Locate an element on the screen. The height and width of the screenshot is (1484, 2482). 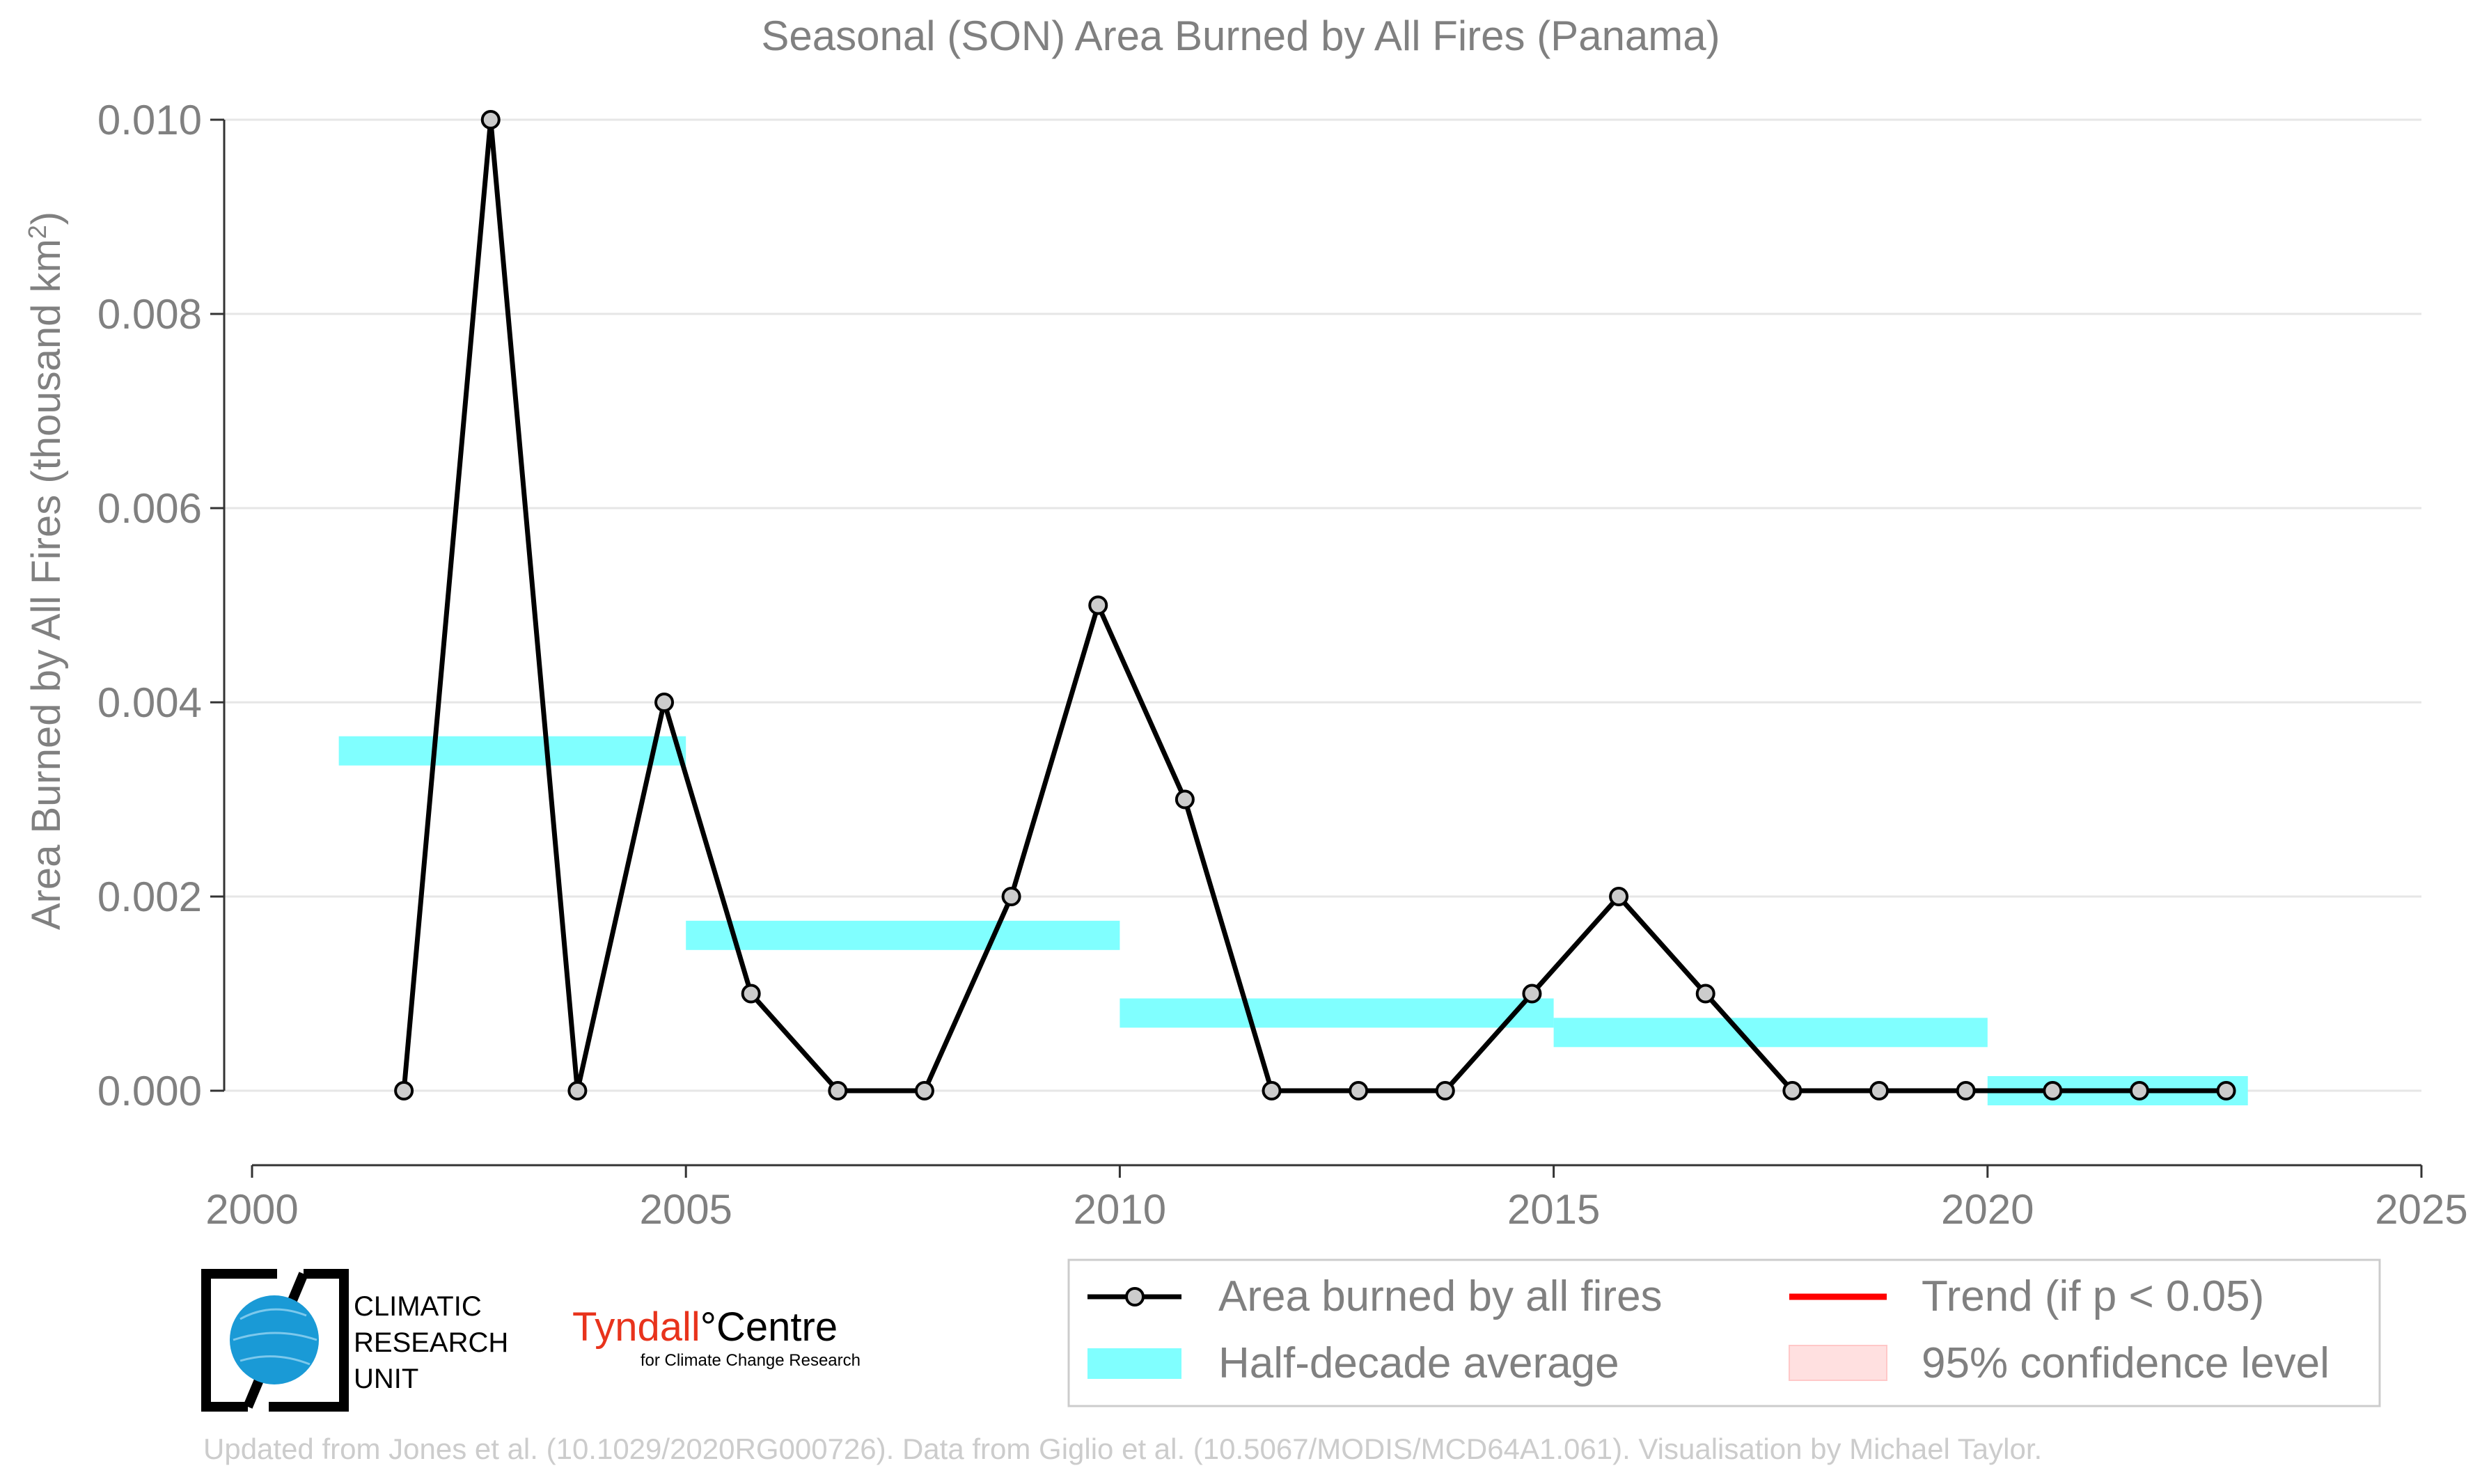
x-tick-label: 2000 is located at coordinates (251, 1209).